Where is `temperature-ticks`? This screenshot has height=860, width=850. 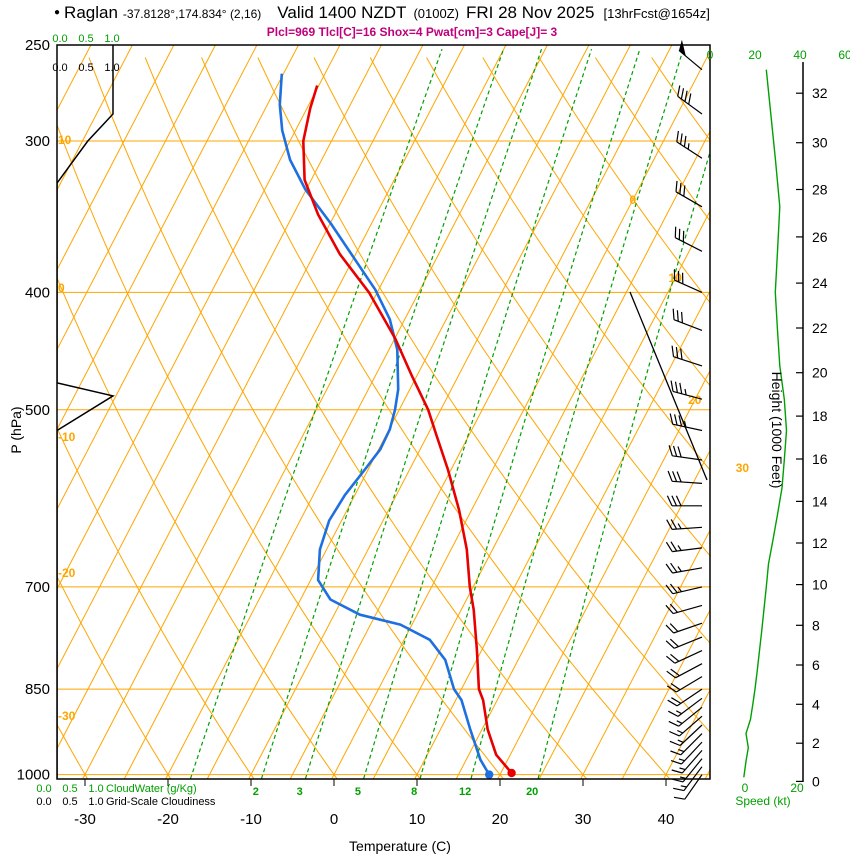
temperature-ticks is located at coordinates (375, 782).